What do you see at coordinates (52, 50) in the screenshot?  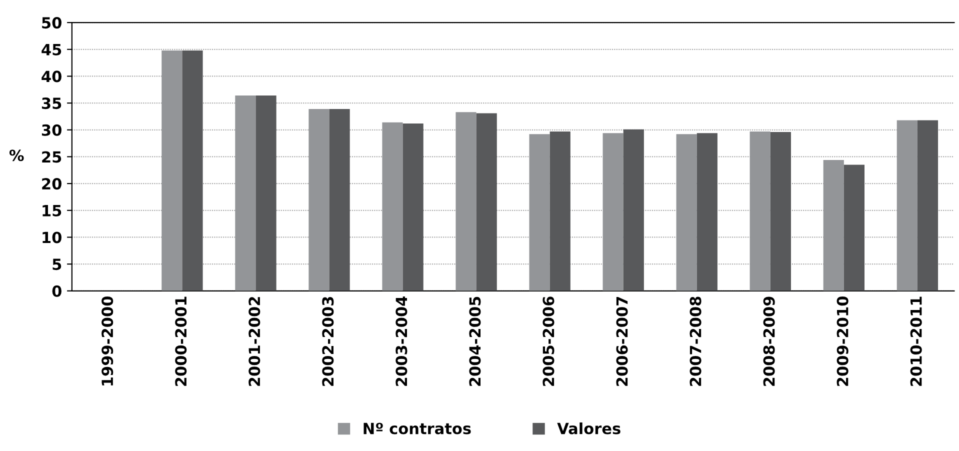 I see `y-tick-label: 45` at bounding box center [52, 50].